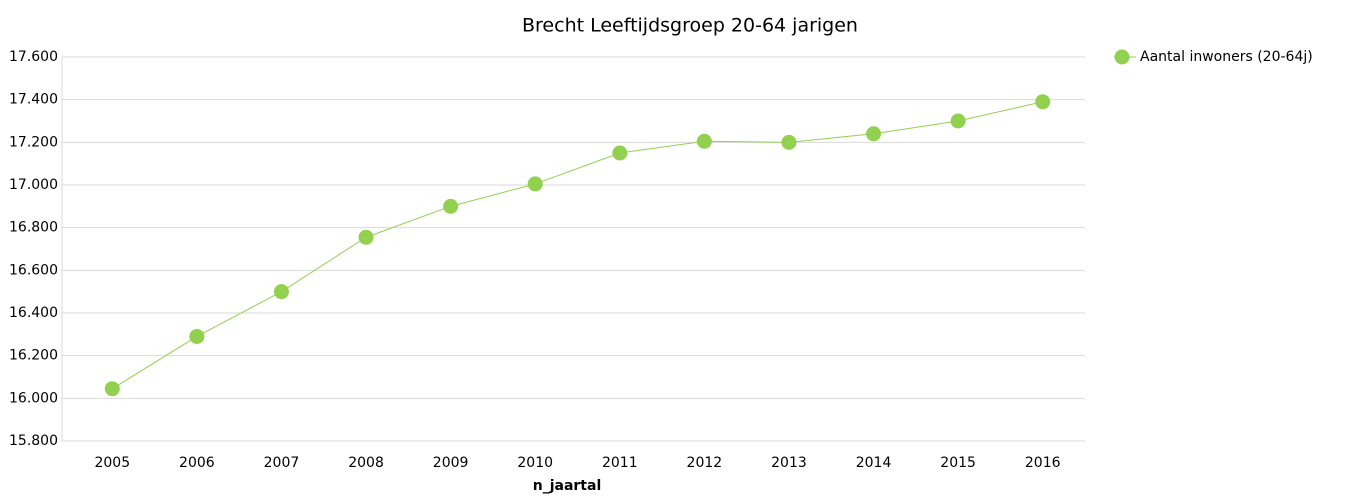  I want to click on chart-title: Brecht Leeftijdsgroep 20-64 jarigen, so click(690, 26).